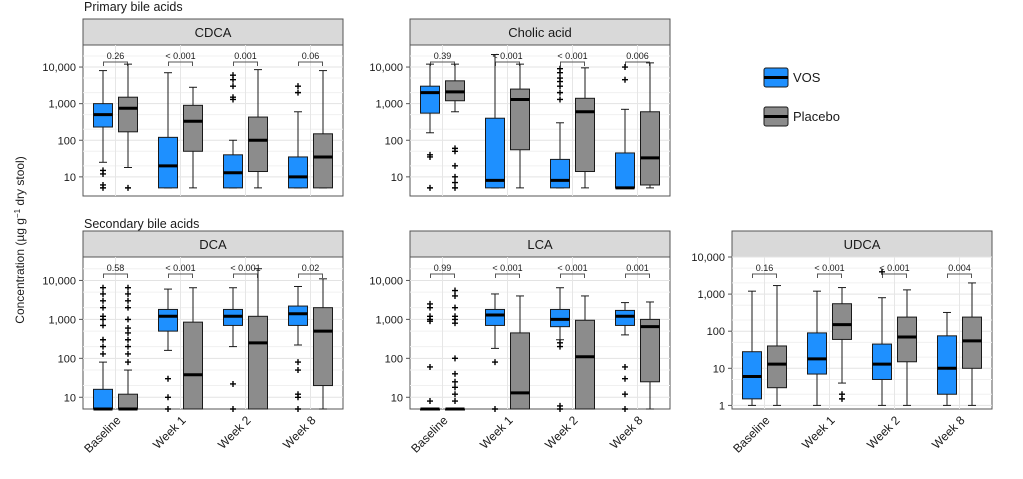 This screenshot has width=1023, height=479. Describe the element at coordinates (193, 107) in the screenshot. I see `panel-cdca: CDCA 10 100 1,000 10,000 0.26 < 0.001 0.001 0.06` at that location.